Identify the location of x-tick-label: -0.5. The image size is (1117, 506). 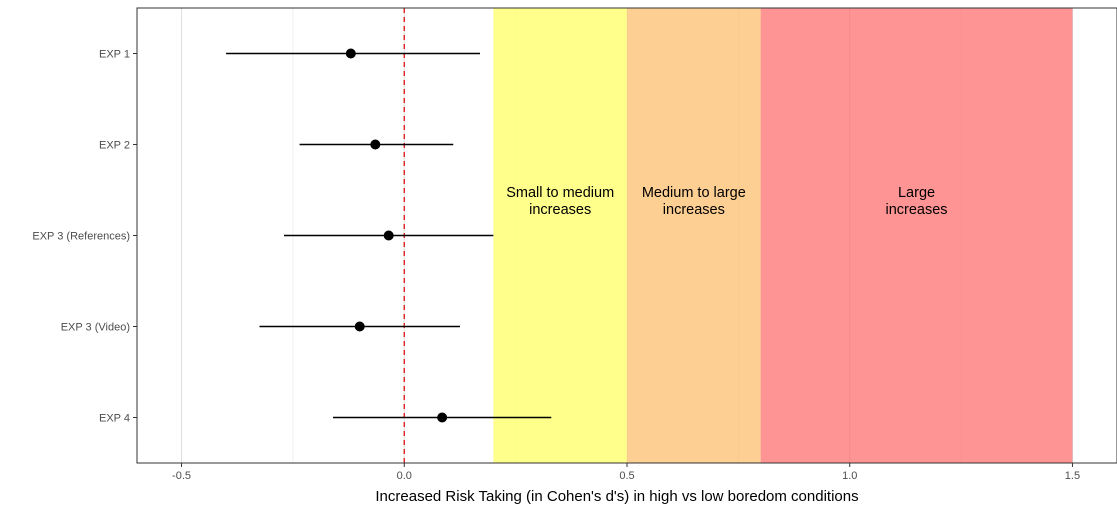
(181, 476).